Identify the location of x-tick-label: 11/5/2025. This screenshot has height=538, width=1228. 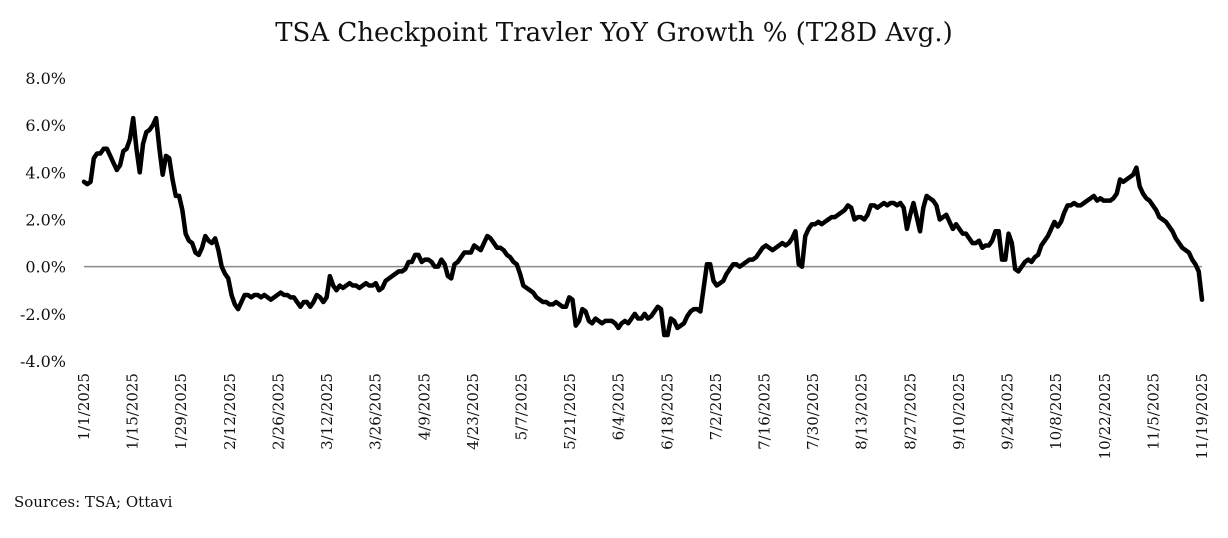
(1153, 411).